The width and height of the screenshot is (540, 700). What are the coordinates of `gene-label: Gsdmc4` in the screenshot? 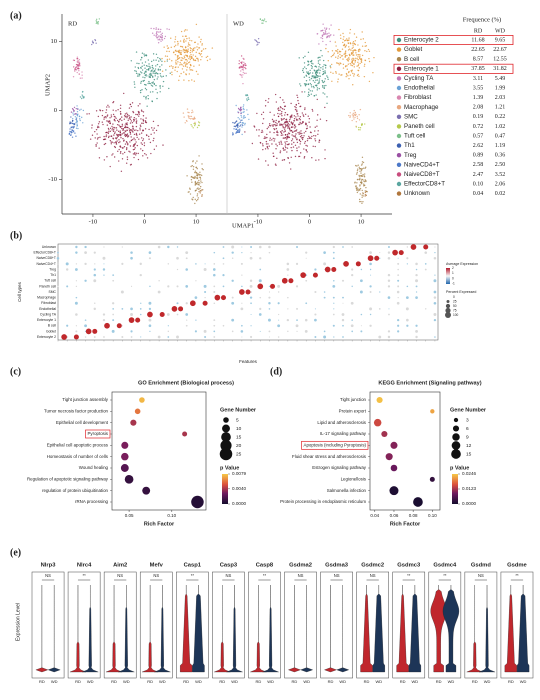 It's located at (445, 566).